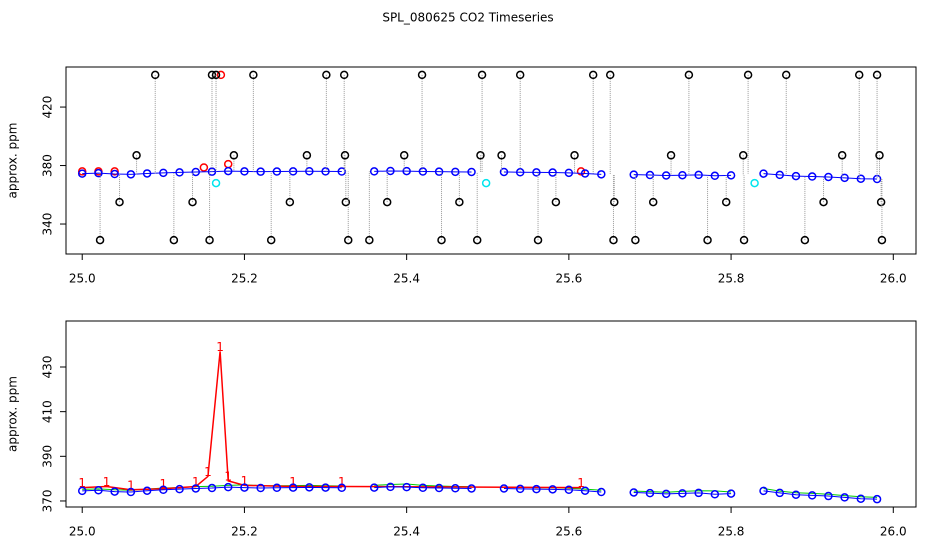  What do you see at coordinates (48, 165) in the screenshot?
I see `y-tick-label: 380` at bounding box center [48, 165].